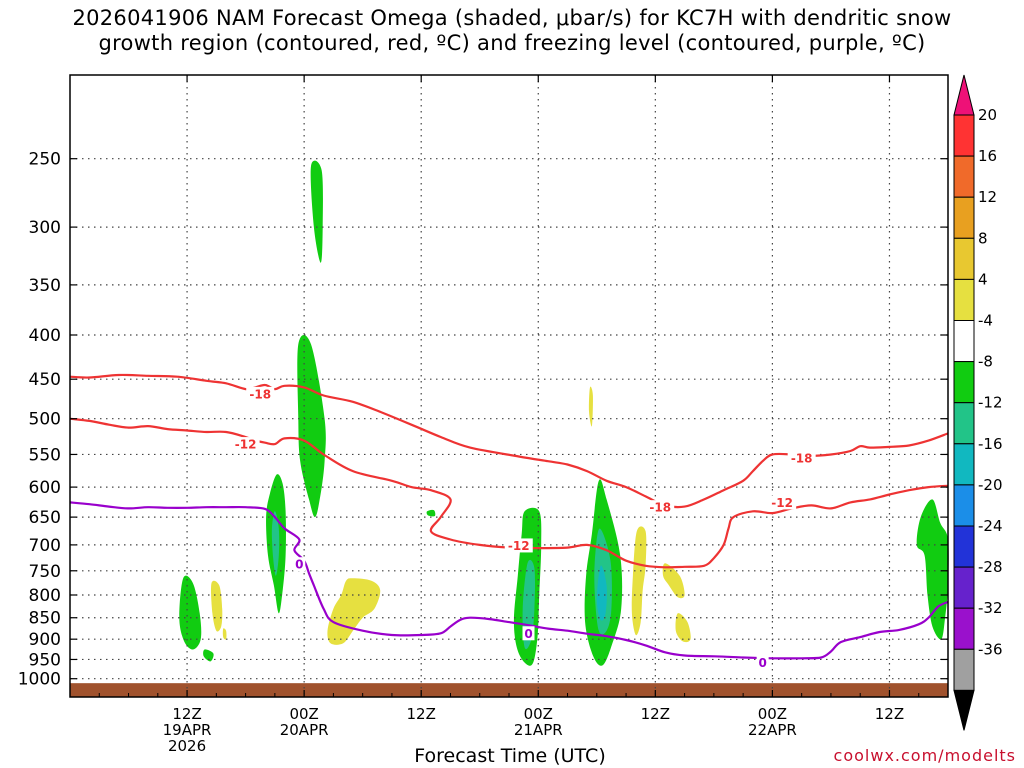 This screenshot has height=768, width=1024. I want to click on x-tick-label-66-0: 00Z, so click(772, 714).